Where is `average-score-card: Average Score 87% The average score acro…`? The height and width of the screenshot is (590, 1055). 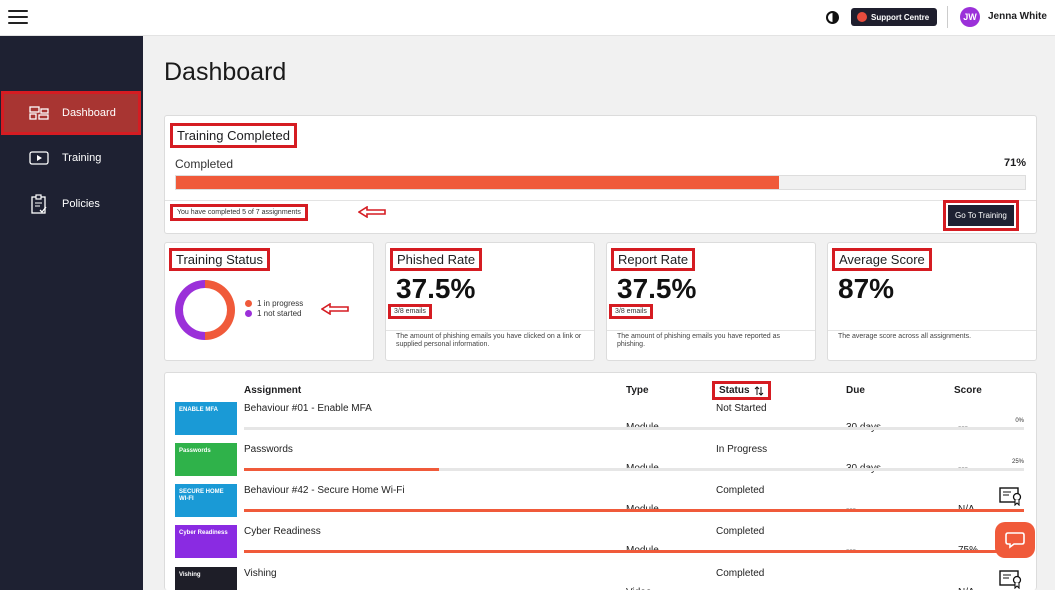
average-score-card: Average Score 87% The average score acro… is located at coordinates (932, 301).